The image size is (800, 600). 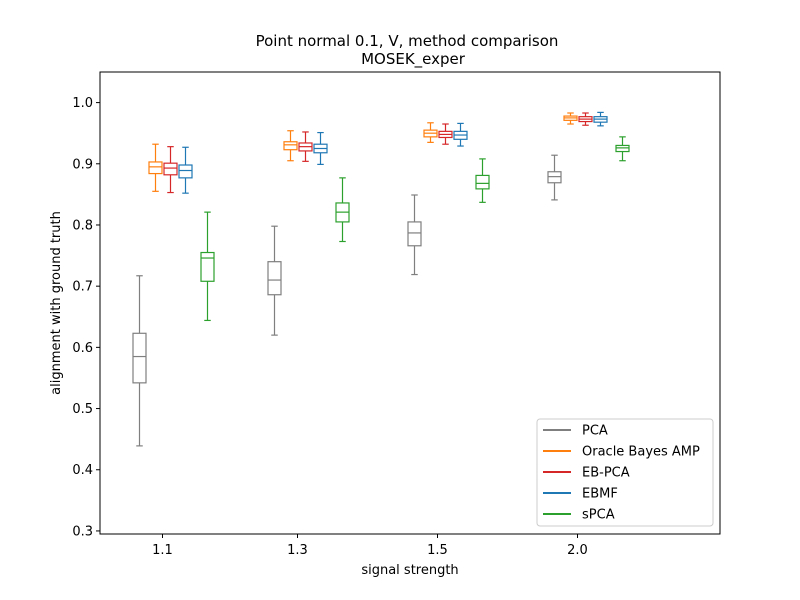 What do you see at coordinates (86, 317) in the screenshot?
I see `y-axis: 0.3 0.4 0.5 0.6 0.7 0.8 0.9 1.0` at bounding box center [86, 317].